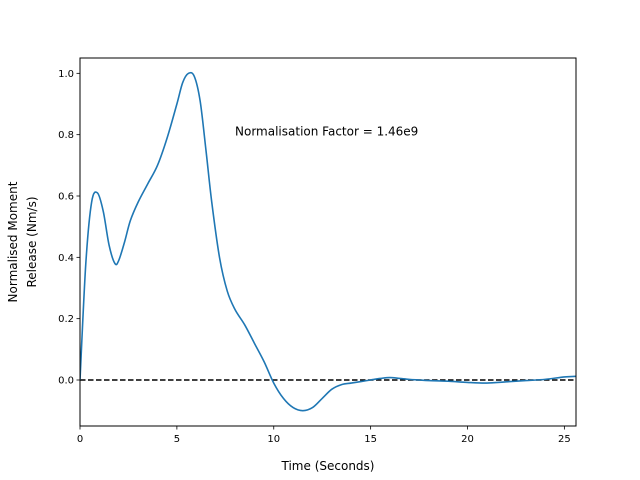 This screenshot has height=480, width=640. I want to click on y-tick-label: 1.0, so click(66, 74).